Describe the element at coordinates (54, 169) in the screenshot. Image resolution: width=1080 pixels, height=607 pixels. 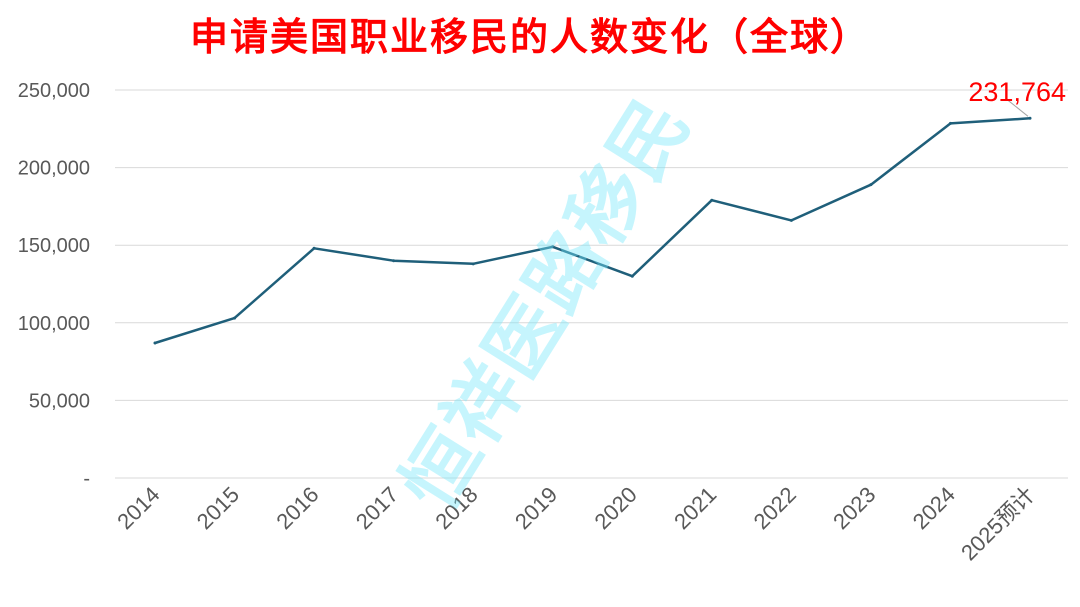
I see `y-tick-label: 200,000` at that location.